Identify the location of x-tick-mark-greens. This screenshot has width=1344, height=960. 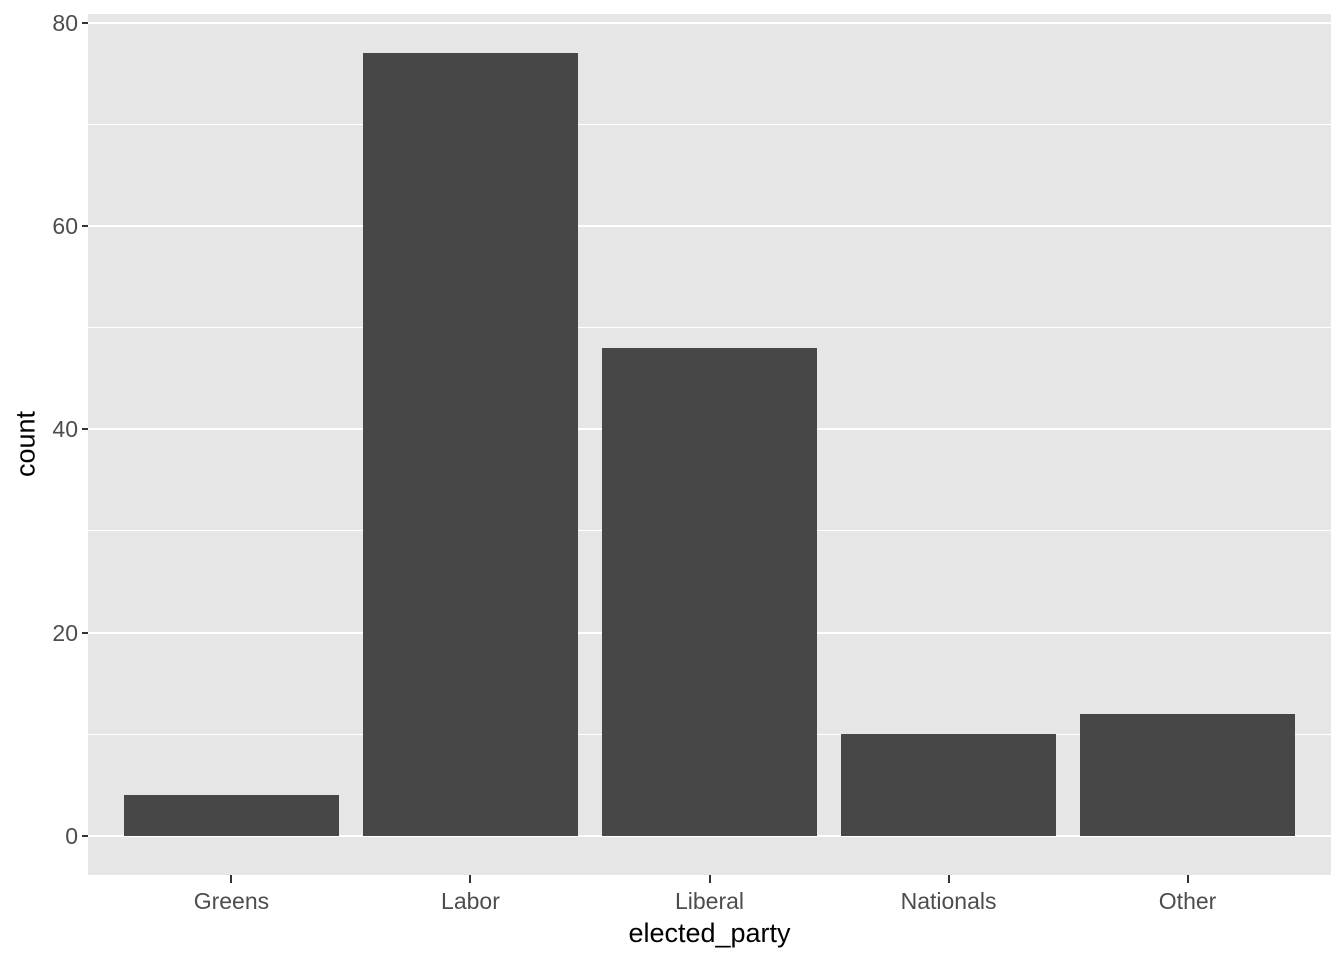
(231, 879).